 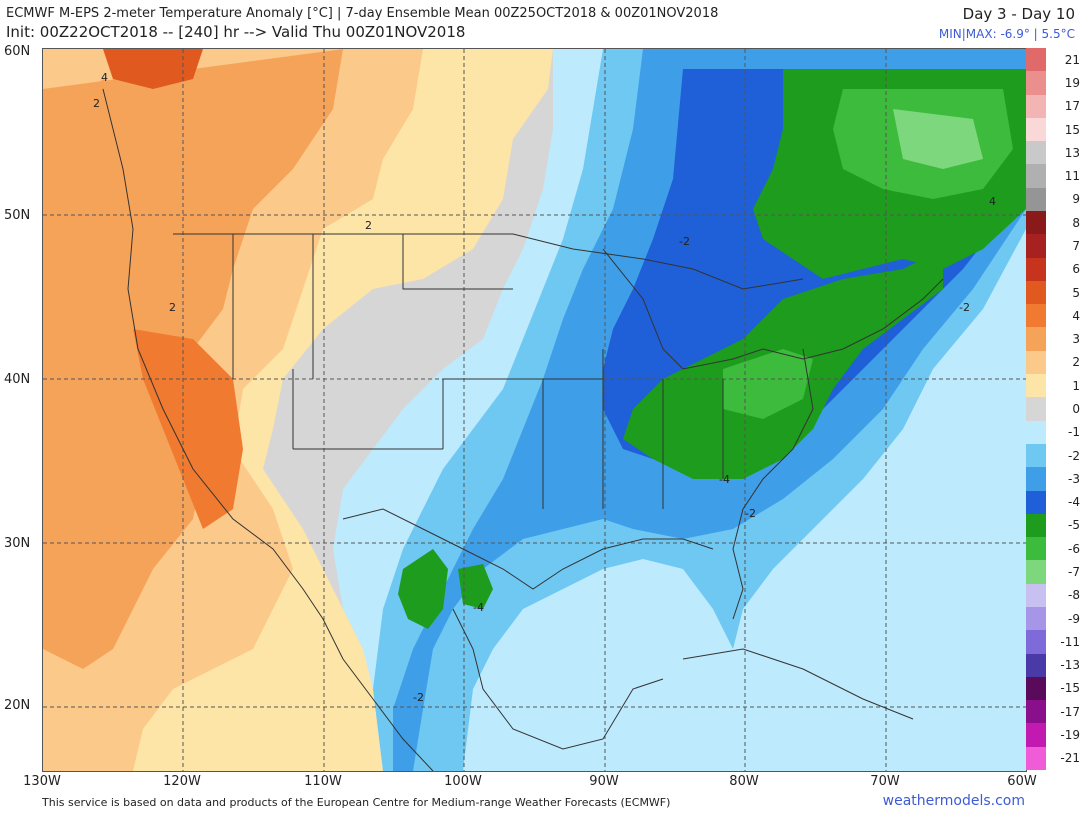 What do you see at coordinates (604, 781) in the screenshot?
I see `lon-label-90w: 90W` at bounding box center [604, 781].